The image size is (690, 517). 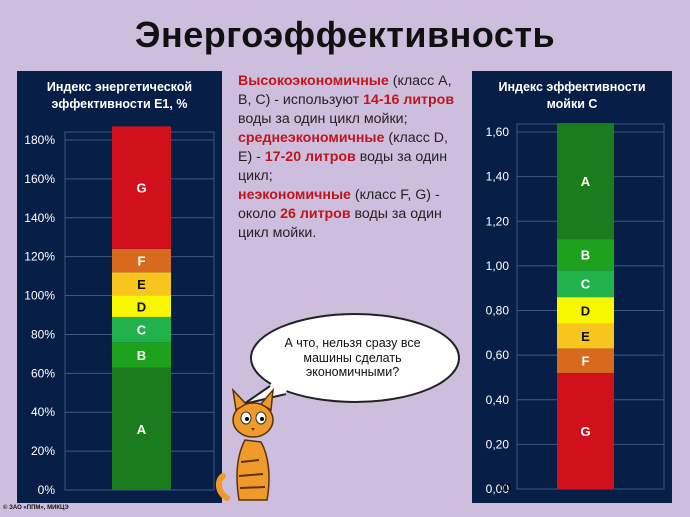 What do you see at coordinates (345, 34) in the screenshot?
I see `page-title: Энергоэффективность` at bounding box center [345, 34].